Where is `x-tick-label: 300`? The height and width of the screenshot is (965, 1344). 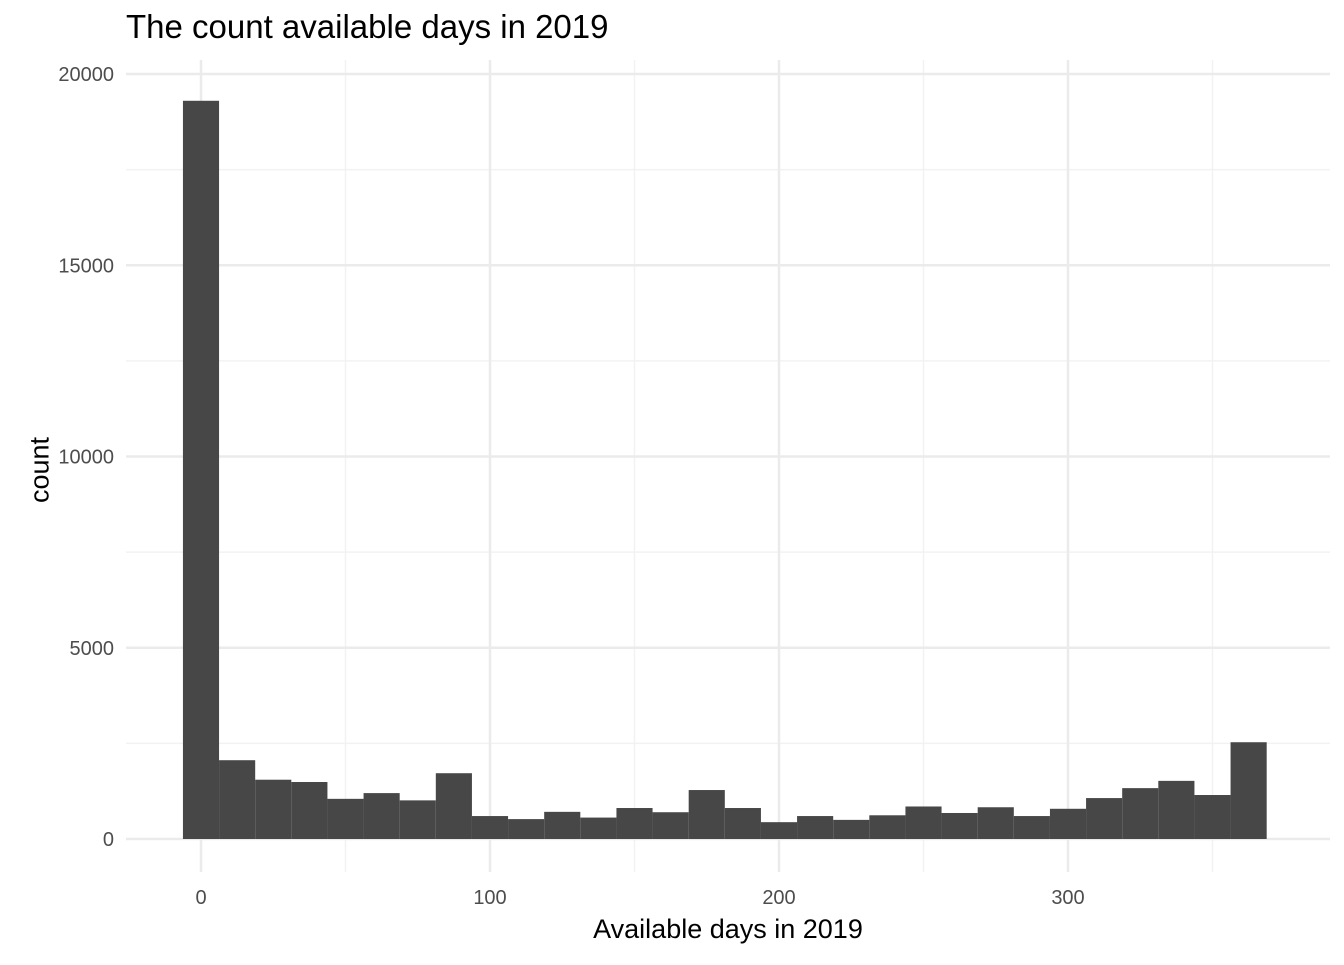 x-tick-label: 300 is located at coordinates (1067, 898).